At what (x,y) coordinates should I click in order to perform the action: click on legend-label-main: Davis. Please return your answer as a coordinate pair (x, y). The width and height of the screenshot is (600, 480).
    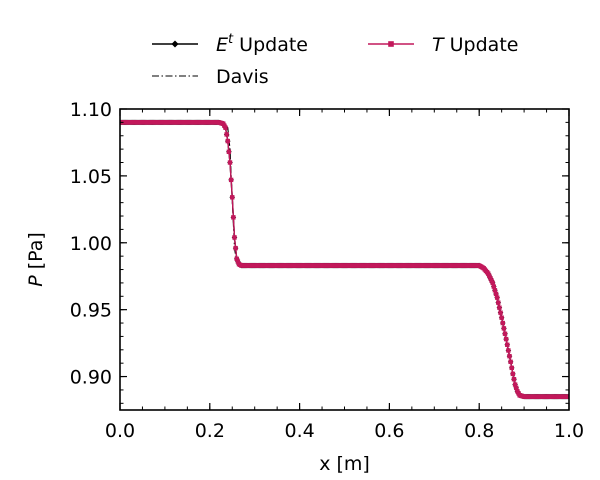
    Looking at the image, I should click on (242, 77).